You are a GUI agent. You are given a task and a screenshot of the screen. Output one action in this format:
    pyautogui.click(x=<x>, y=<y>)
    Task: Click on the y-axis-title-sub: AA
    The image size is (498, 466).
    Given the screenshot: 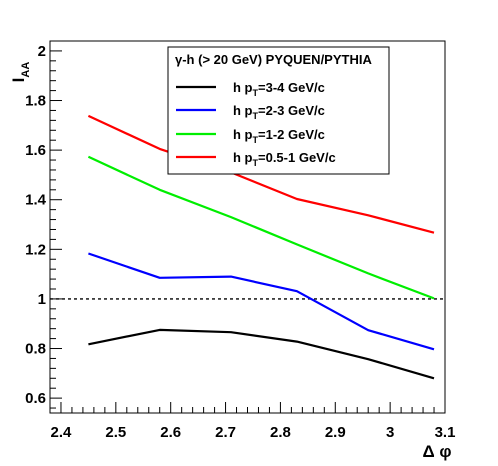 What is the action you would take?
    pyautogui.click(x=26, y=70)
    